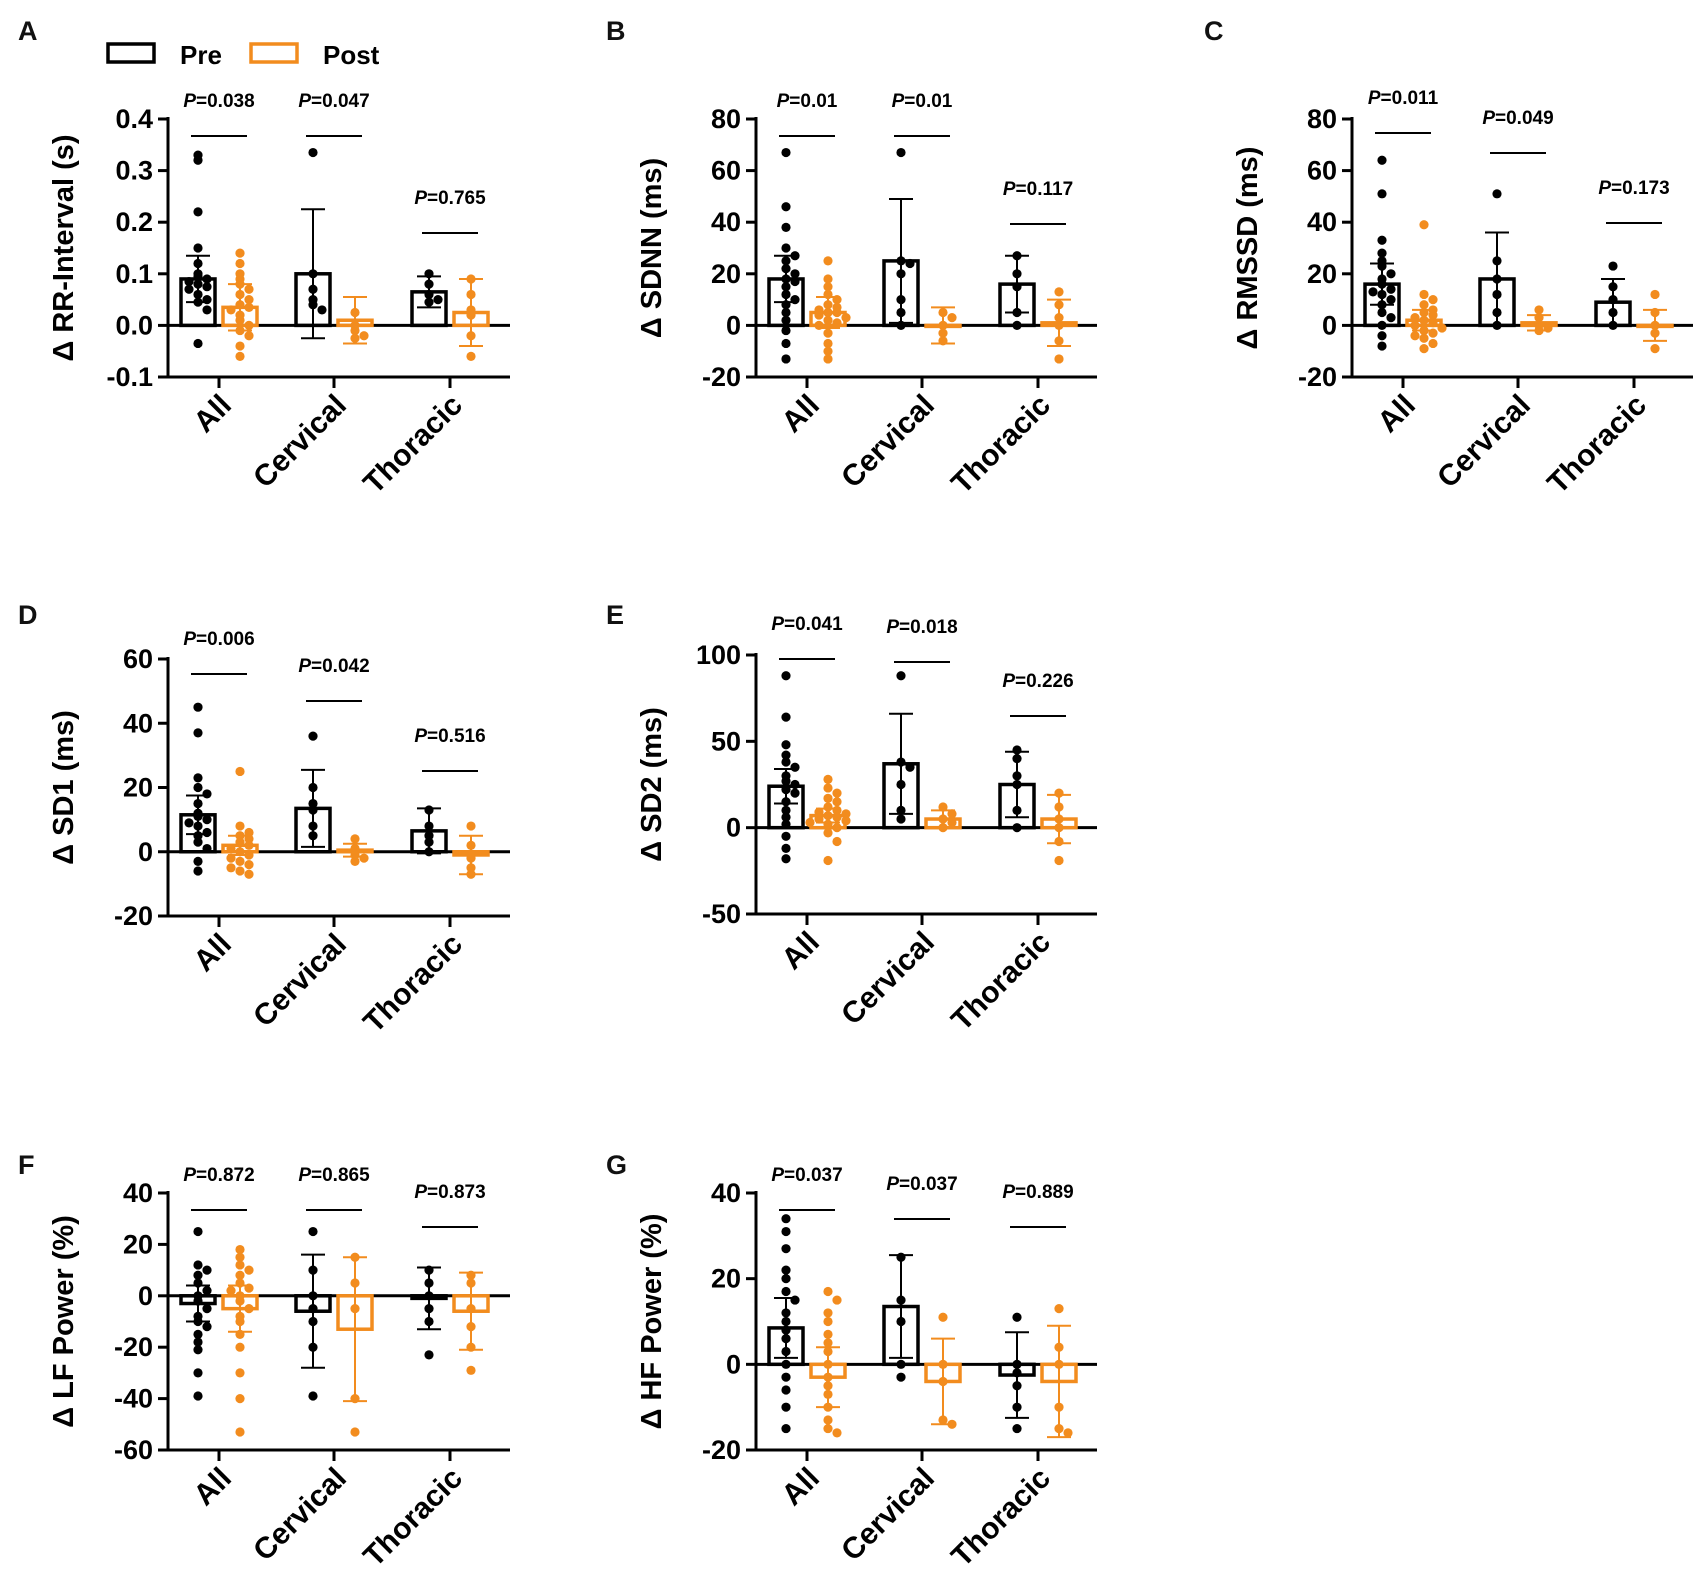 This screenshot has height=1587, width=1704. What do you see at coordinates (726, 119) in the screenshot?
I see `y-tick-label: 80` at bounding box center [726, 119].